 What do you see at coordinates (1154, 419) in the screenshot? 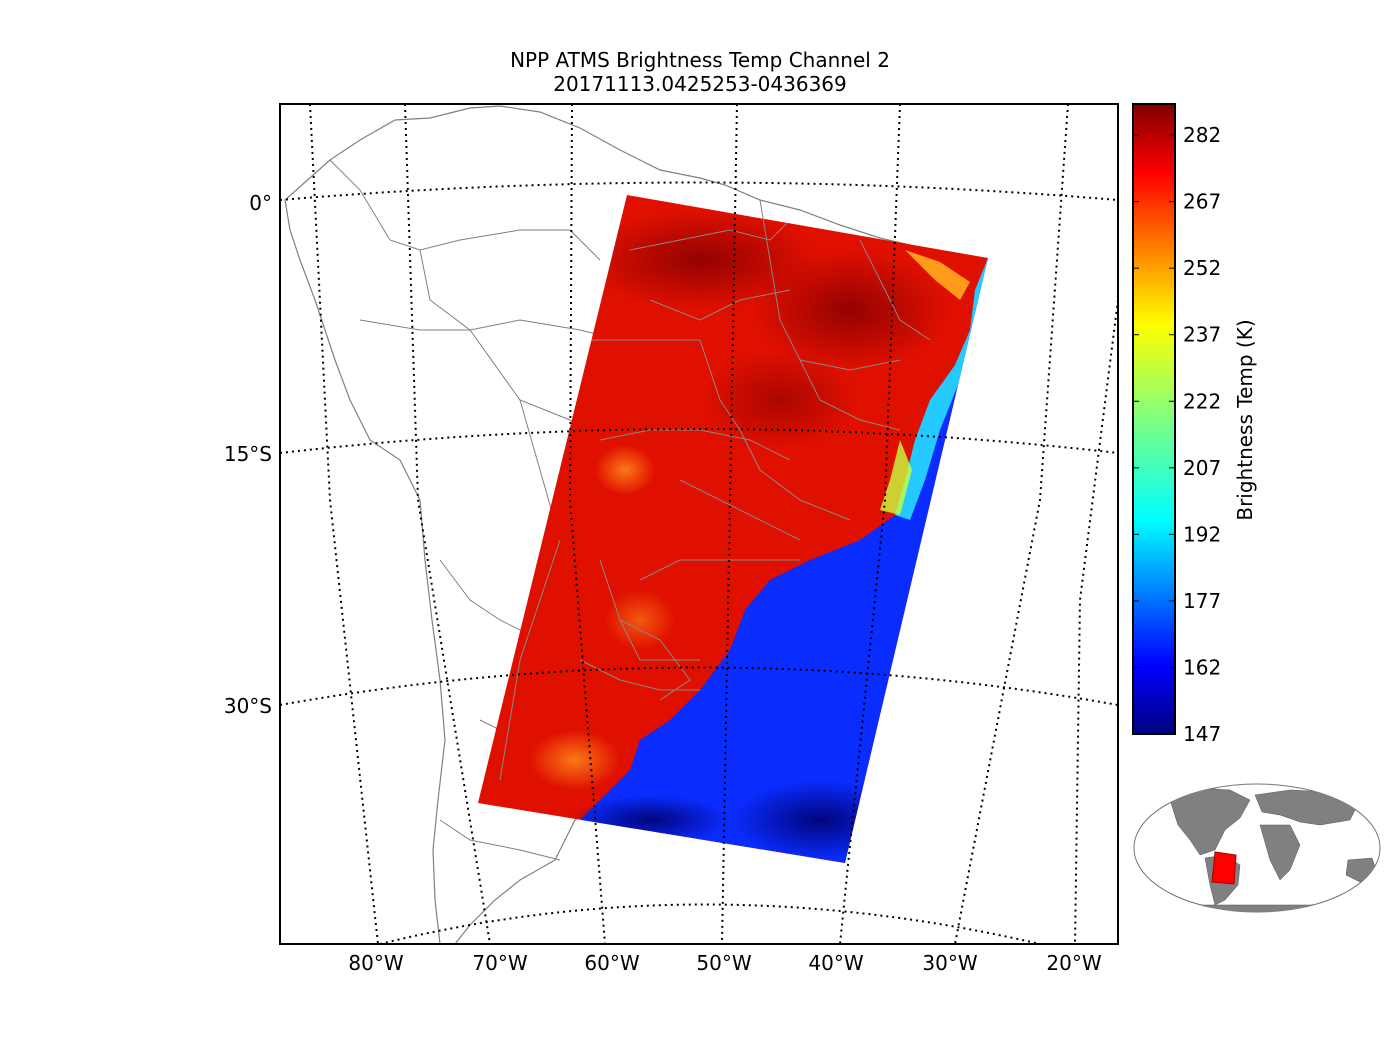
I see `colorbar-gradient` at bounding box center [1154, 419].